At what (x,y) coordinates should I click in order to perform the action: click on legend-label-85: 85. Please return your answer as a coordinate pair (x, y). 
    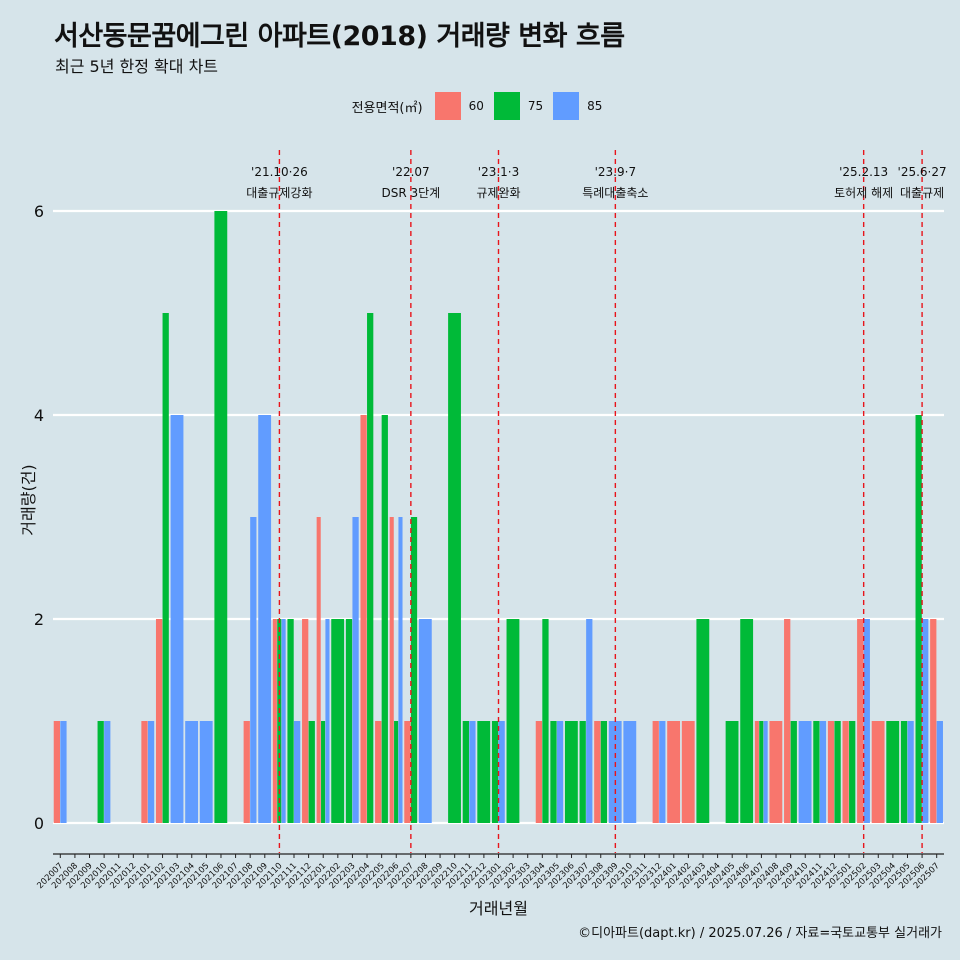
    Looking at the image, I should click on (595, 106).